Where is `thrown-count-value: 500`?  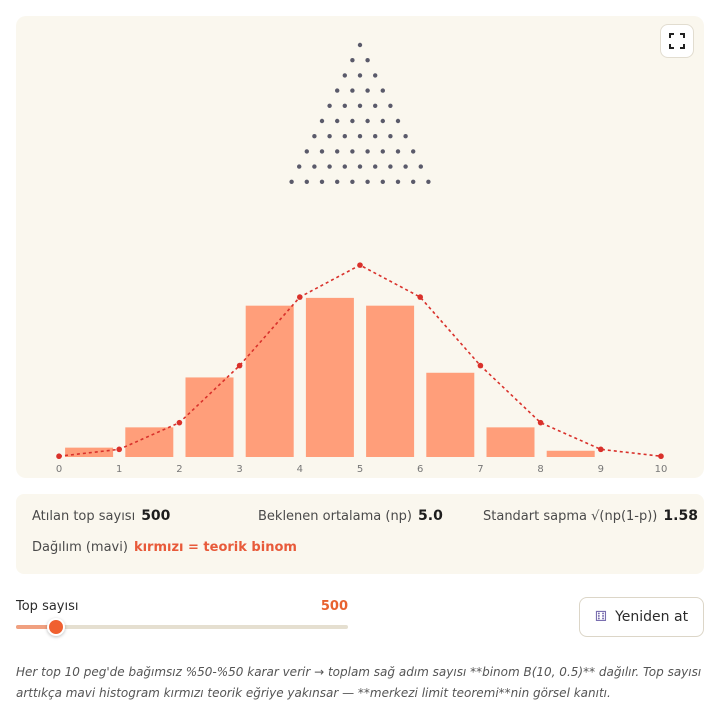
thrown-count-value: 500 is located at coordinates (156, 516).